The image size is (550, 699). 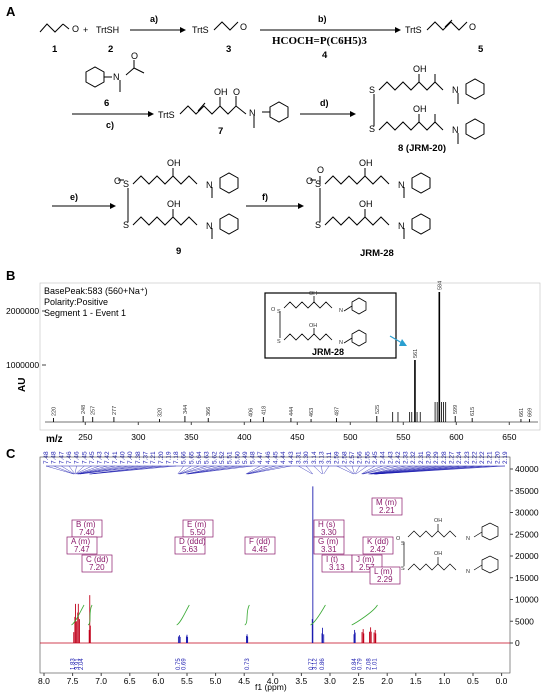 I want to click on nmr-integral-3: 0.75, so click(x=179, y=664).